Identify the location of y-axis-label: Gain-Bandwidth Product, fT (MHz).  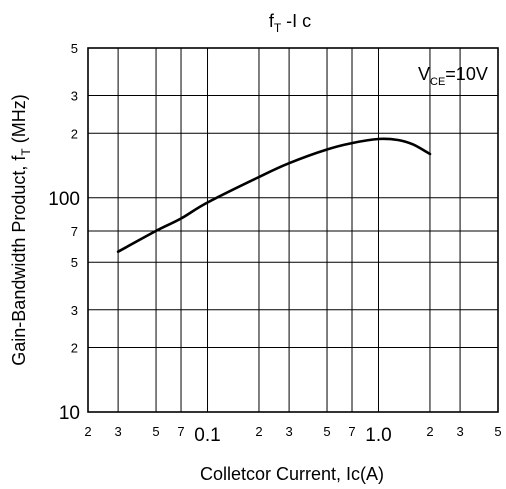
(21, 229).